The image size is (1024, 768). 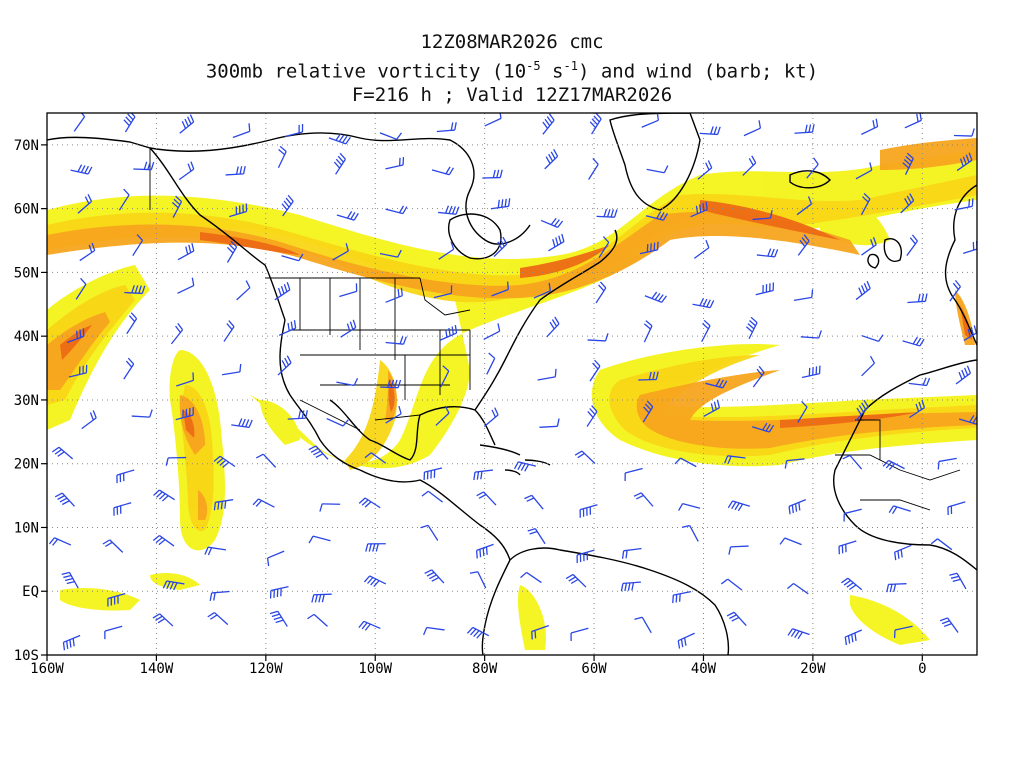 What do you see at coordinates (512, 95) in the screenshot?
I see `title-valid: F=216 h ; Valid 12Z17MAR2026` at bounding box center [512, 95].